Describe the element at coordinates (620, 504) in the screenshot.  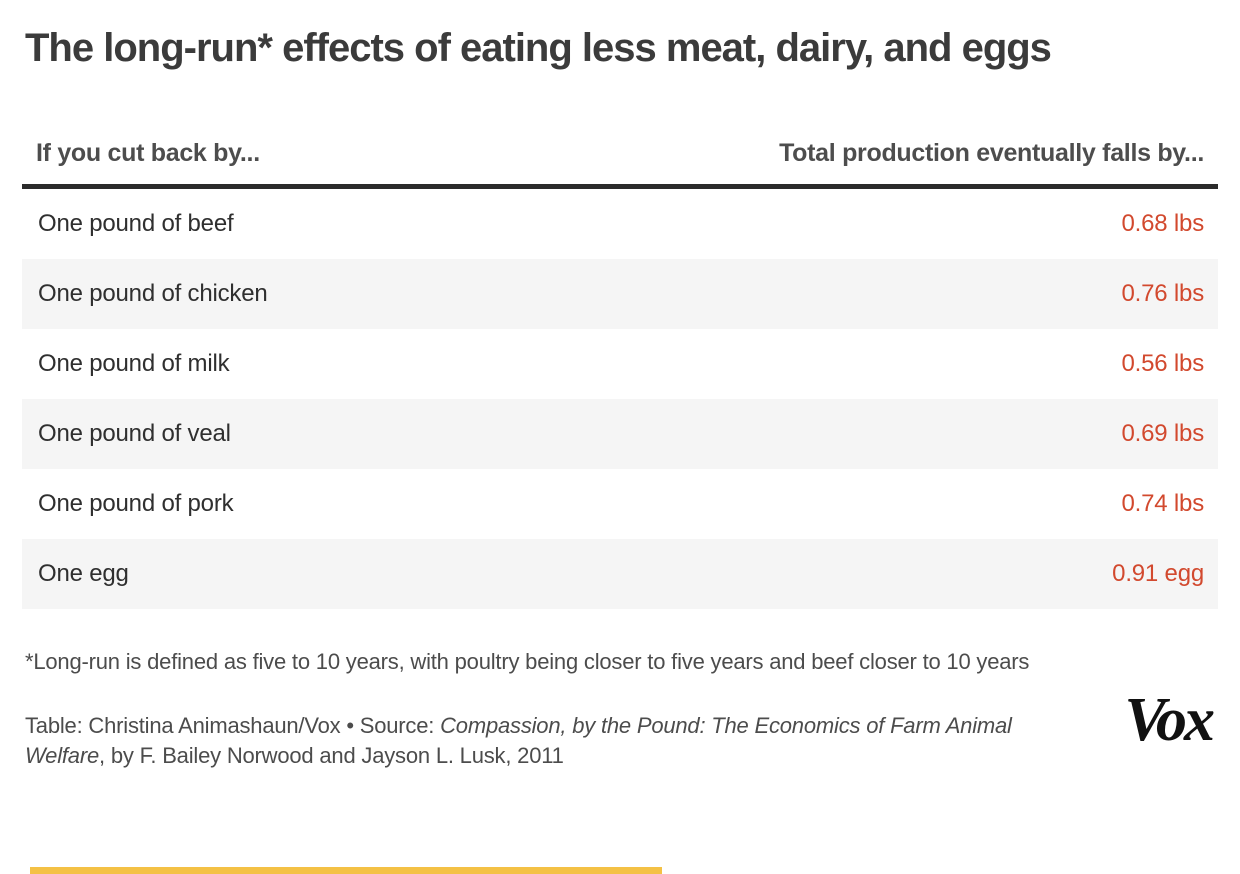
I see `table-row: One pound of pork 0.74 lbs` at that location.